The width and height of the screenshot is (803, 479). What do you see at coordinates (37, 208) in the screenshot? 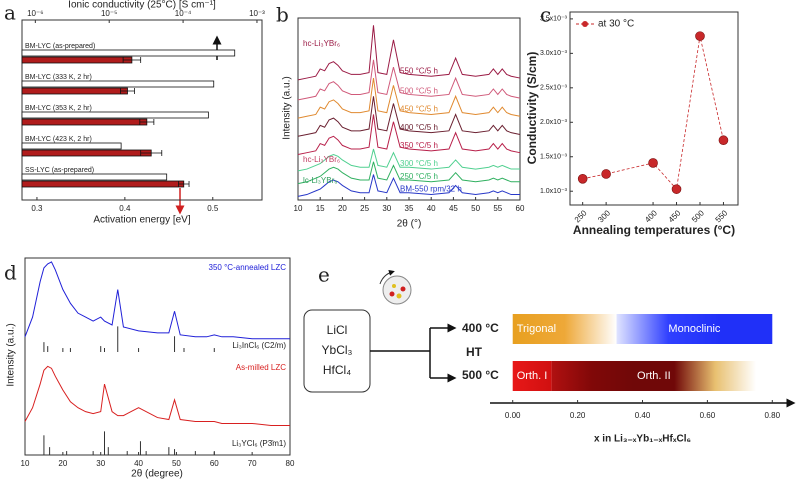
I see `x-tick-label: 0.3` at bounding box center [37, 208].